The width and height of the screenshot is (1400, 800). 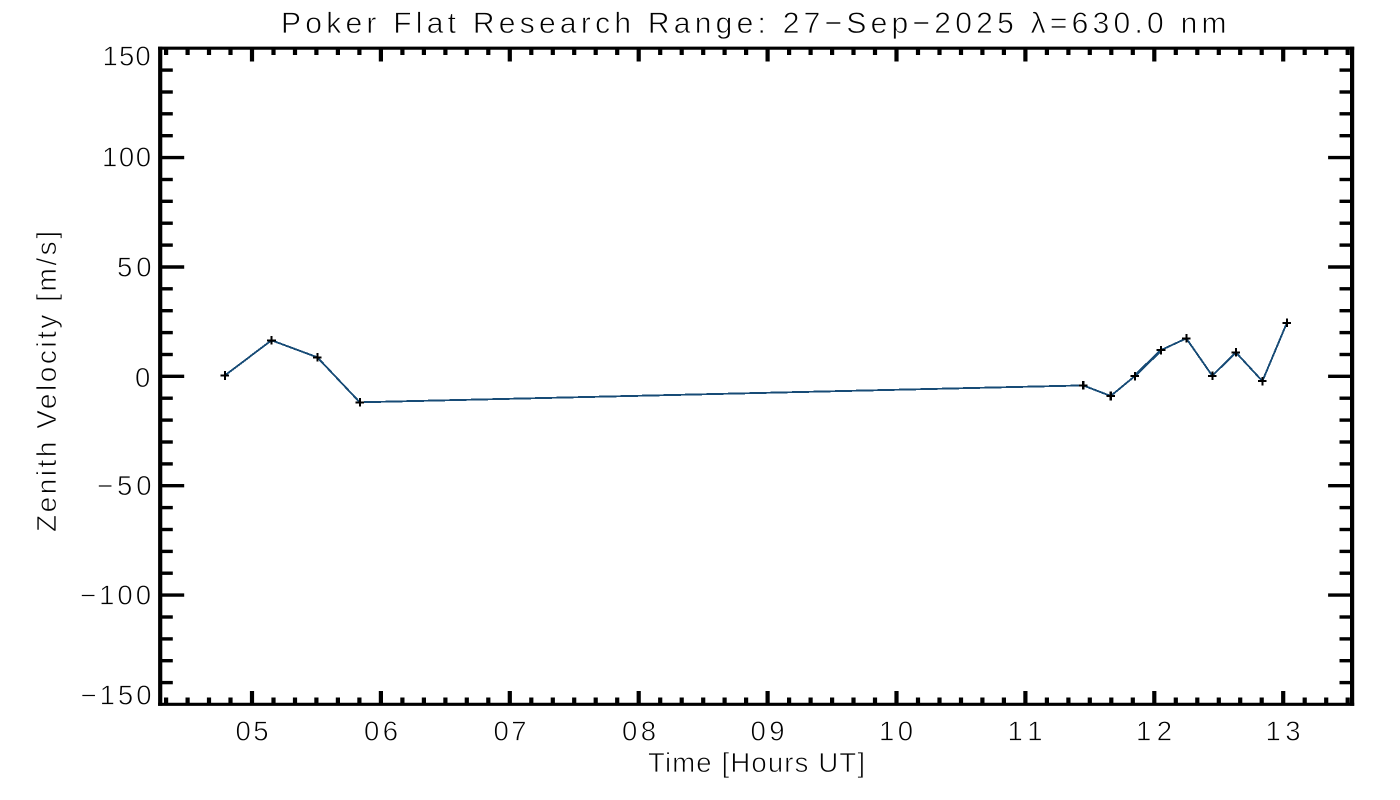 I want to click on svg-text: Zenith Velocity [m/s], so click(x=46, y=381).